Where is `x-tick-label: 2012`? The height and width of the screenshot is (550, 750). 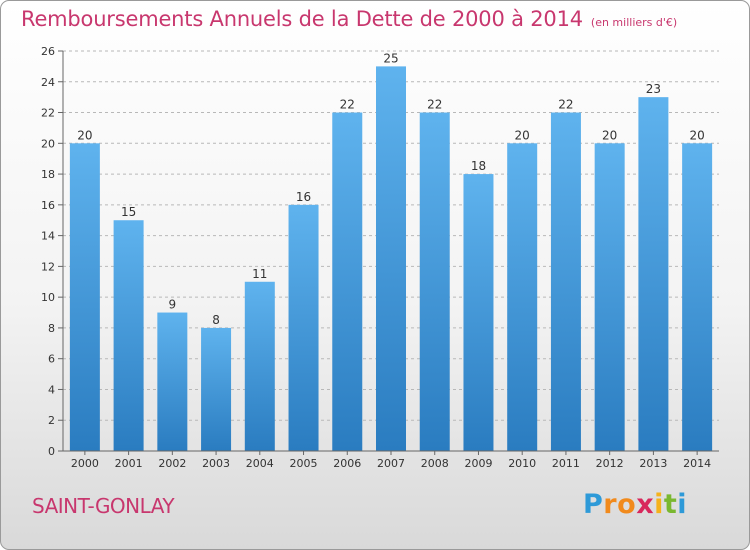 x-tick-label: 2012 is located at coordinates (610, 463).